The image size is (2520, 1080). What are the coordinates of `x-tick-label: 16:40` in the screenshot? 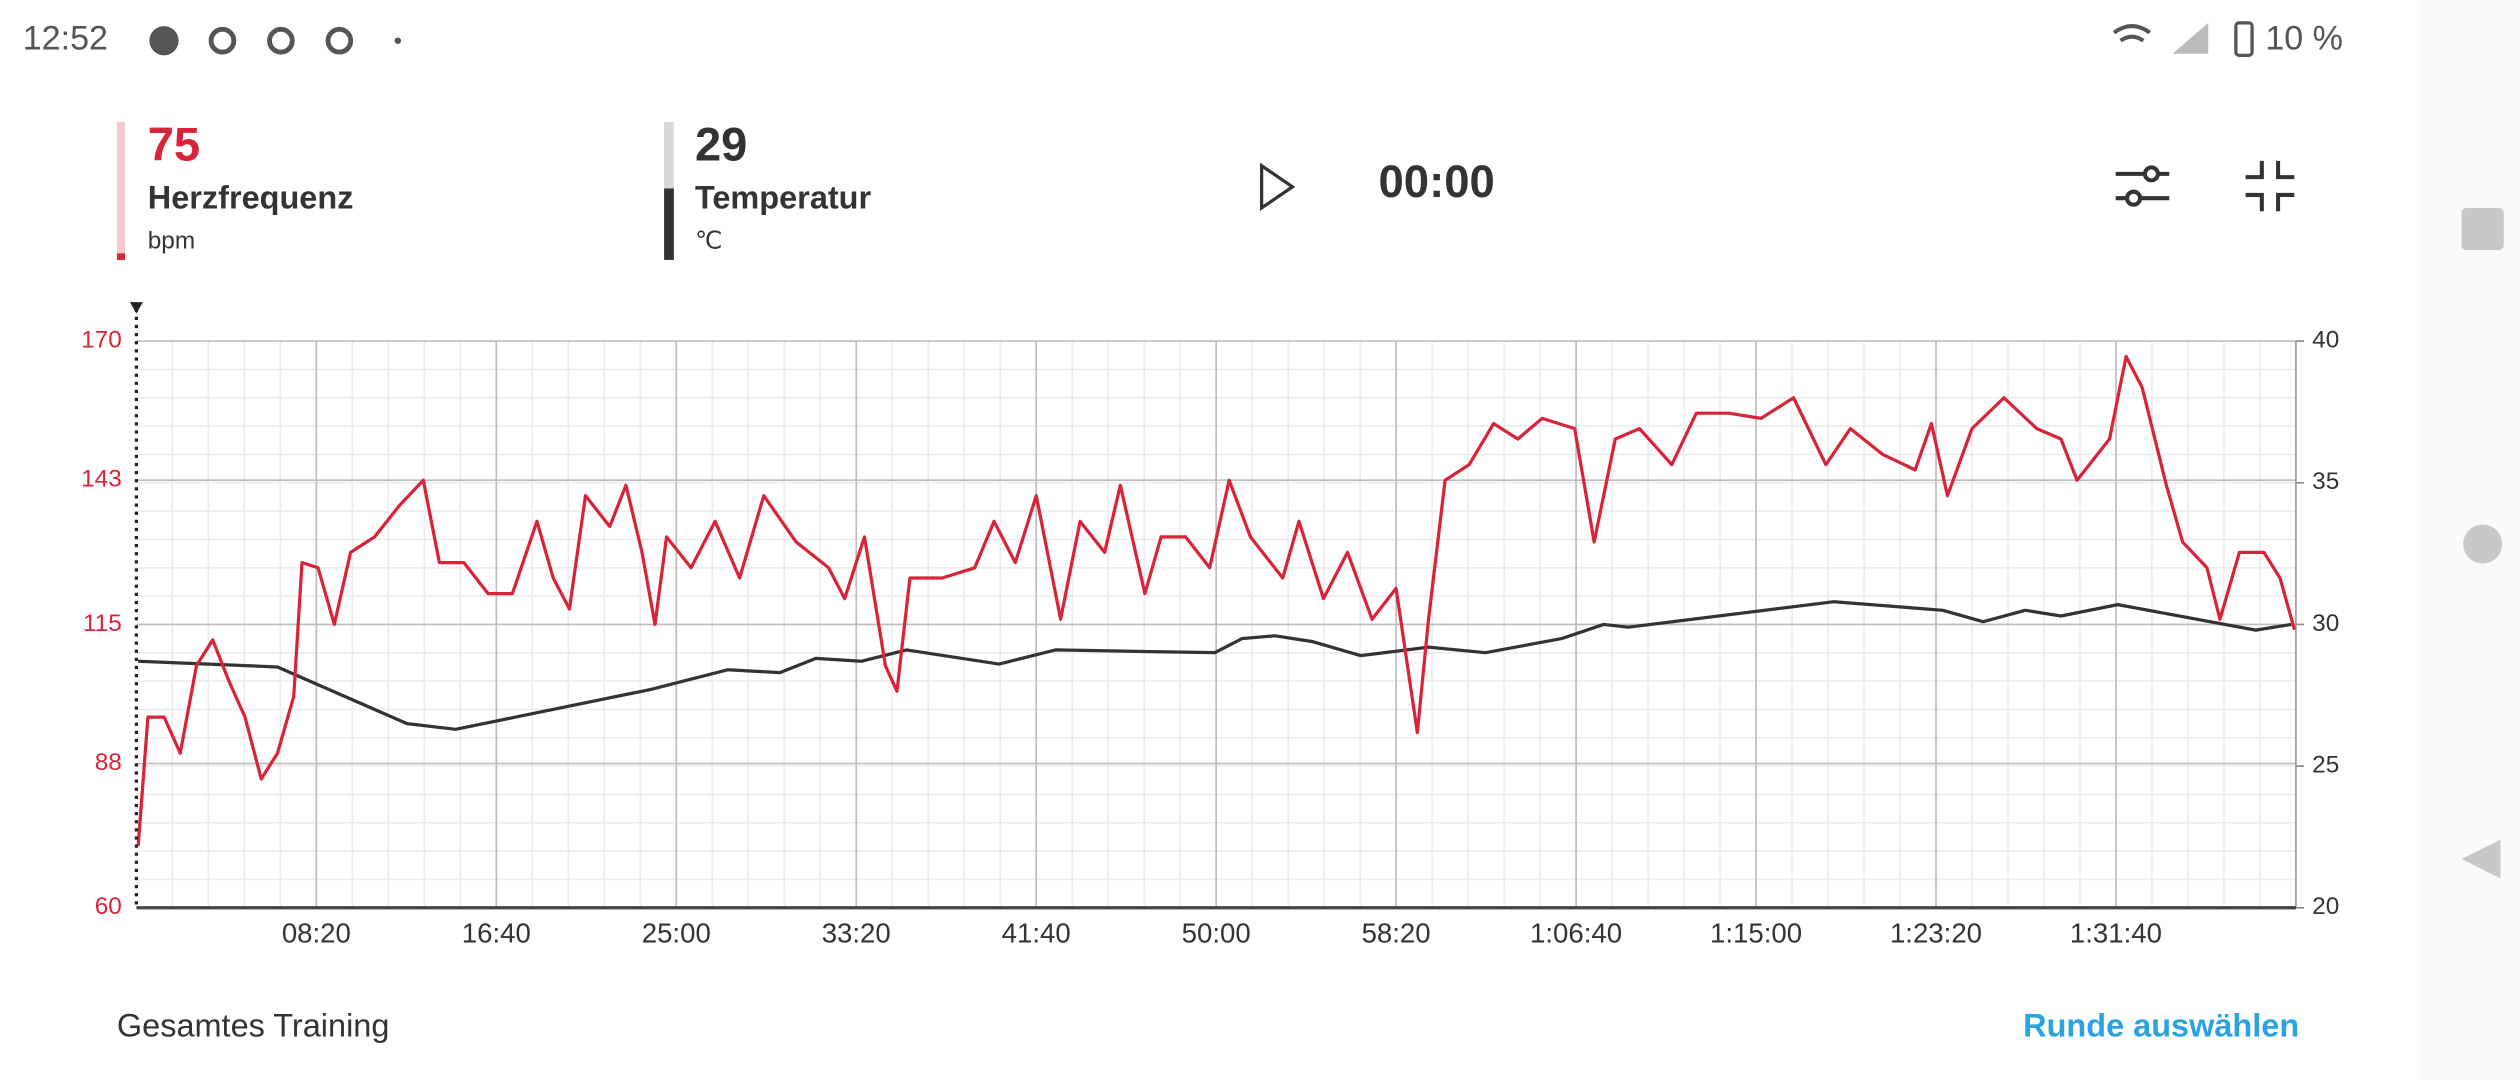 It's located at (496, 933).